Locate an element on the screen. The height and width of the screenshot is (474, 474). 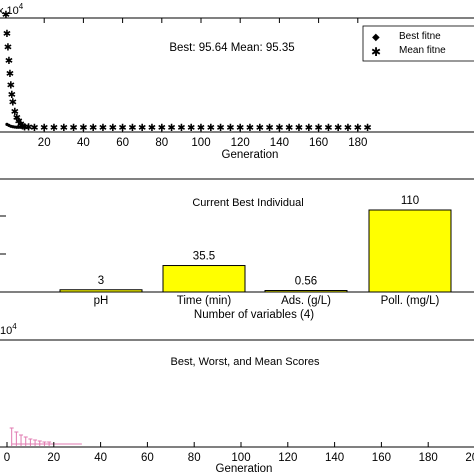
bar-category-label: Ads. (g/L) is located at coordinates (306, 301).